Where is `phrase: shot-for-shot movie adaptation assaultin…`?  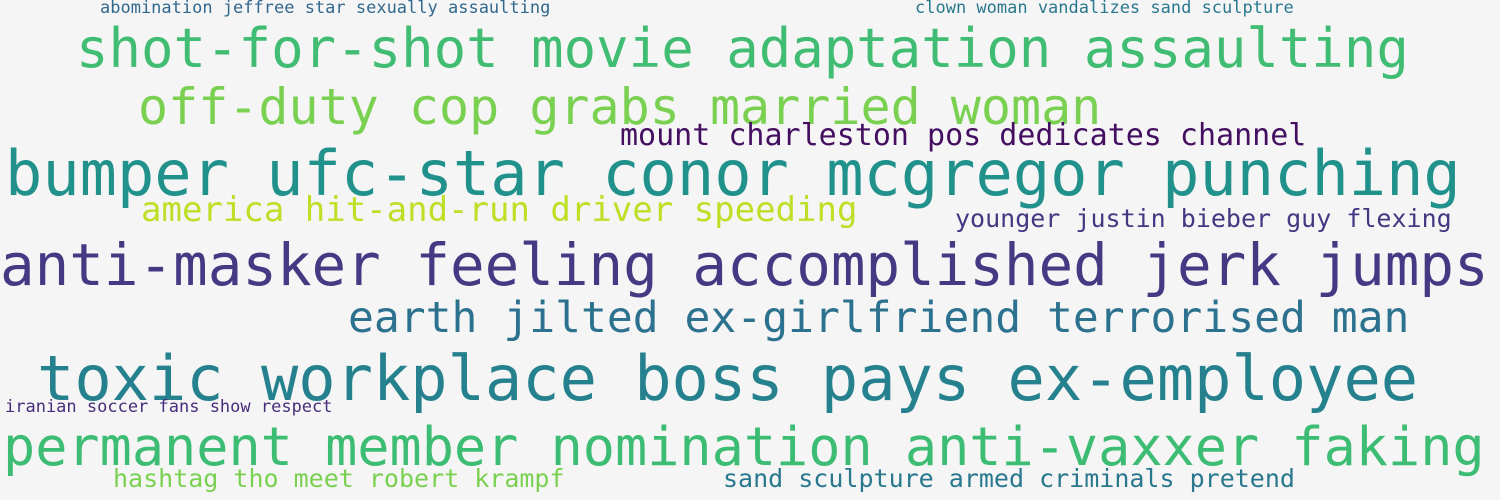 phrase: shot-for-shot movie adaptation assaultin… is located at coordinates (742, 48).